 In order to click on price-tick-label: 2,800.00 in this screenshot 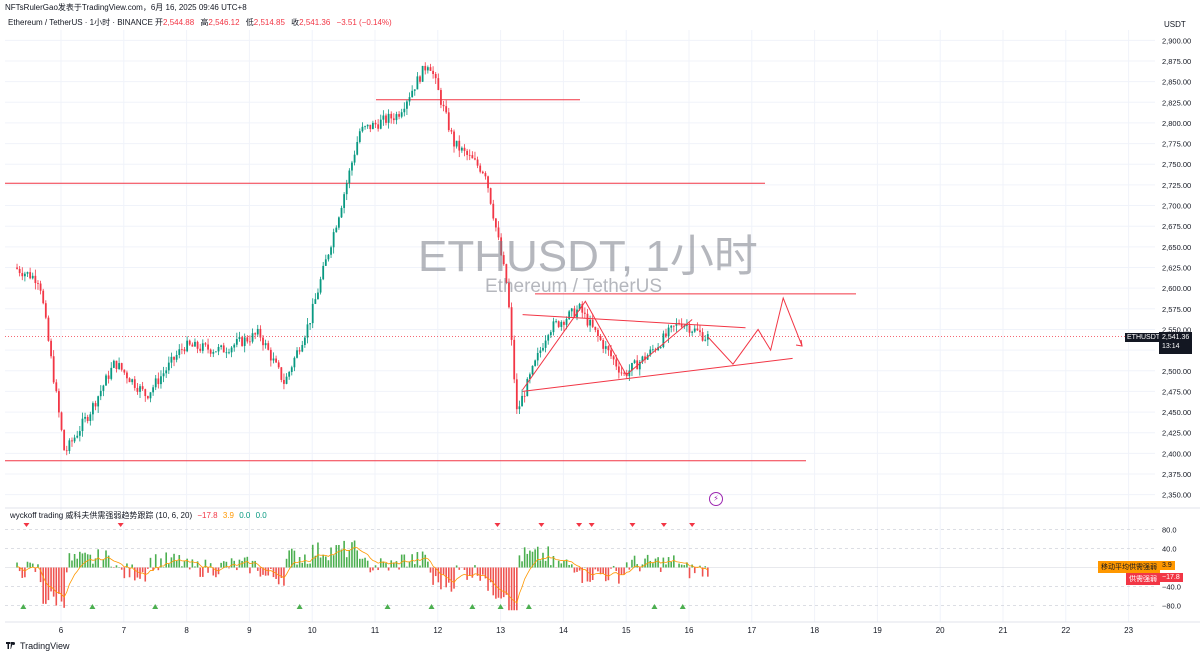, I will do `click(1176, 123)`.